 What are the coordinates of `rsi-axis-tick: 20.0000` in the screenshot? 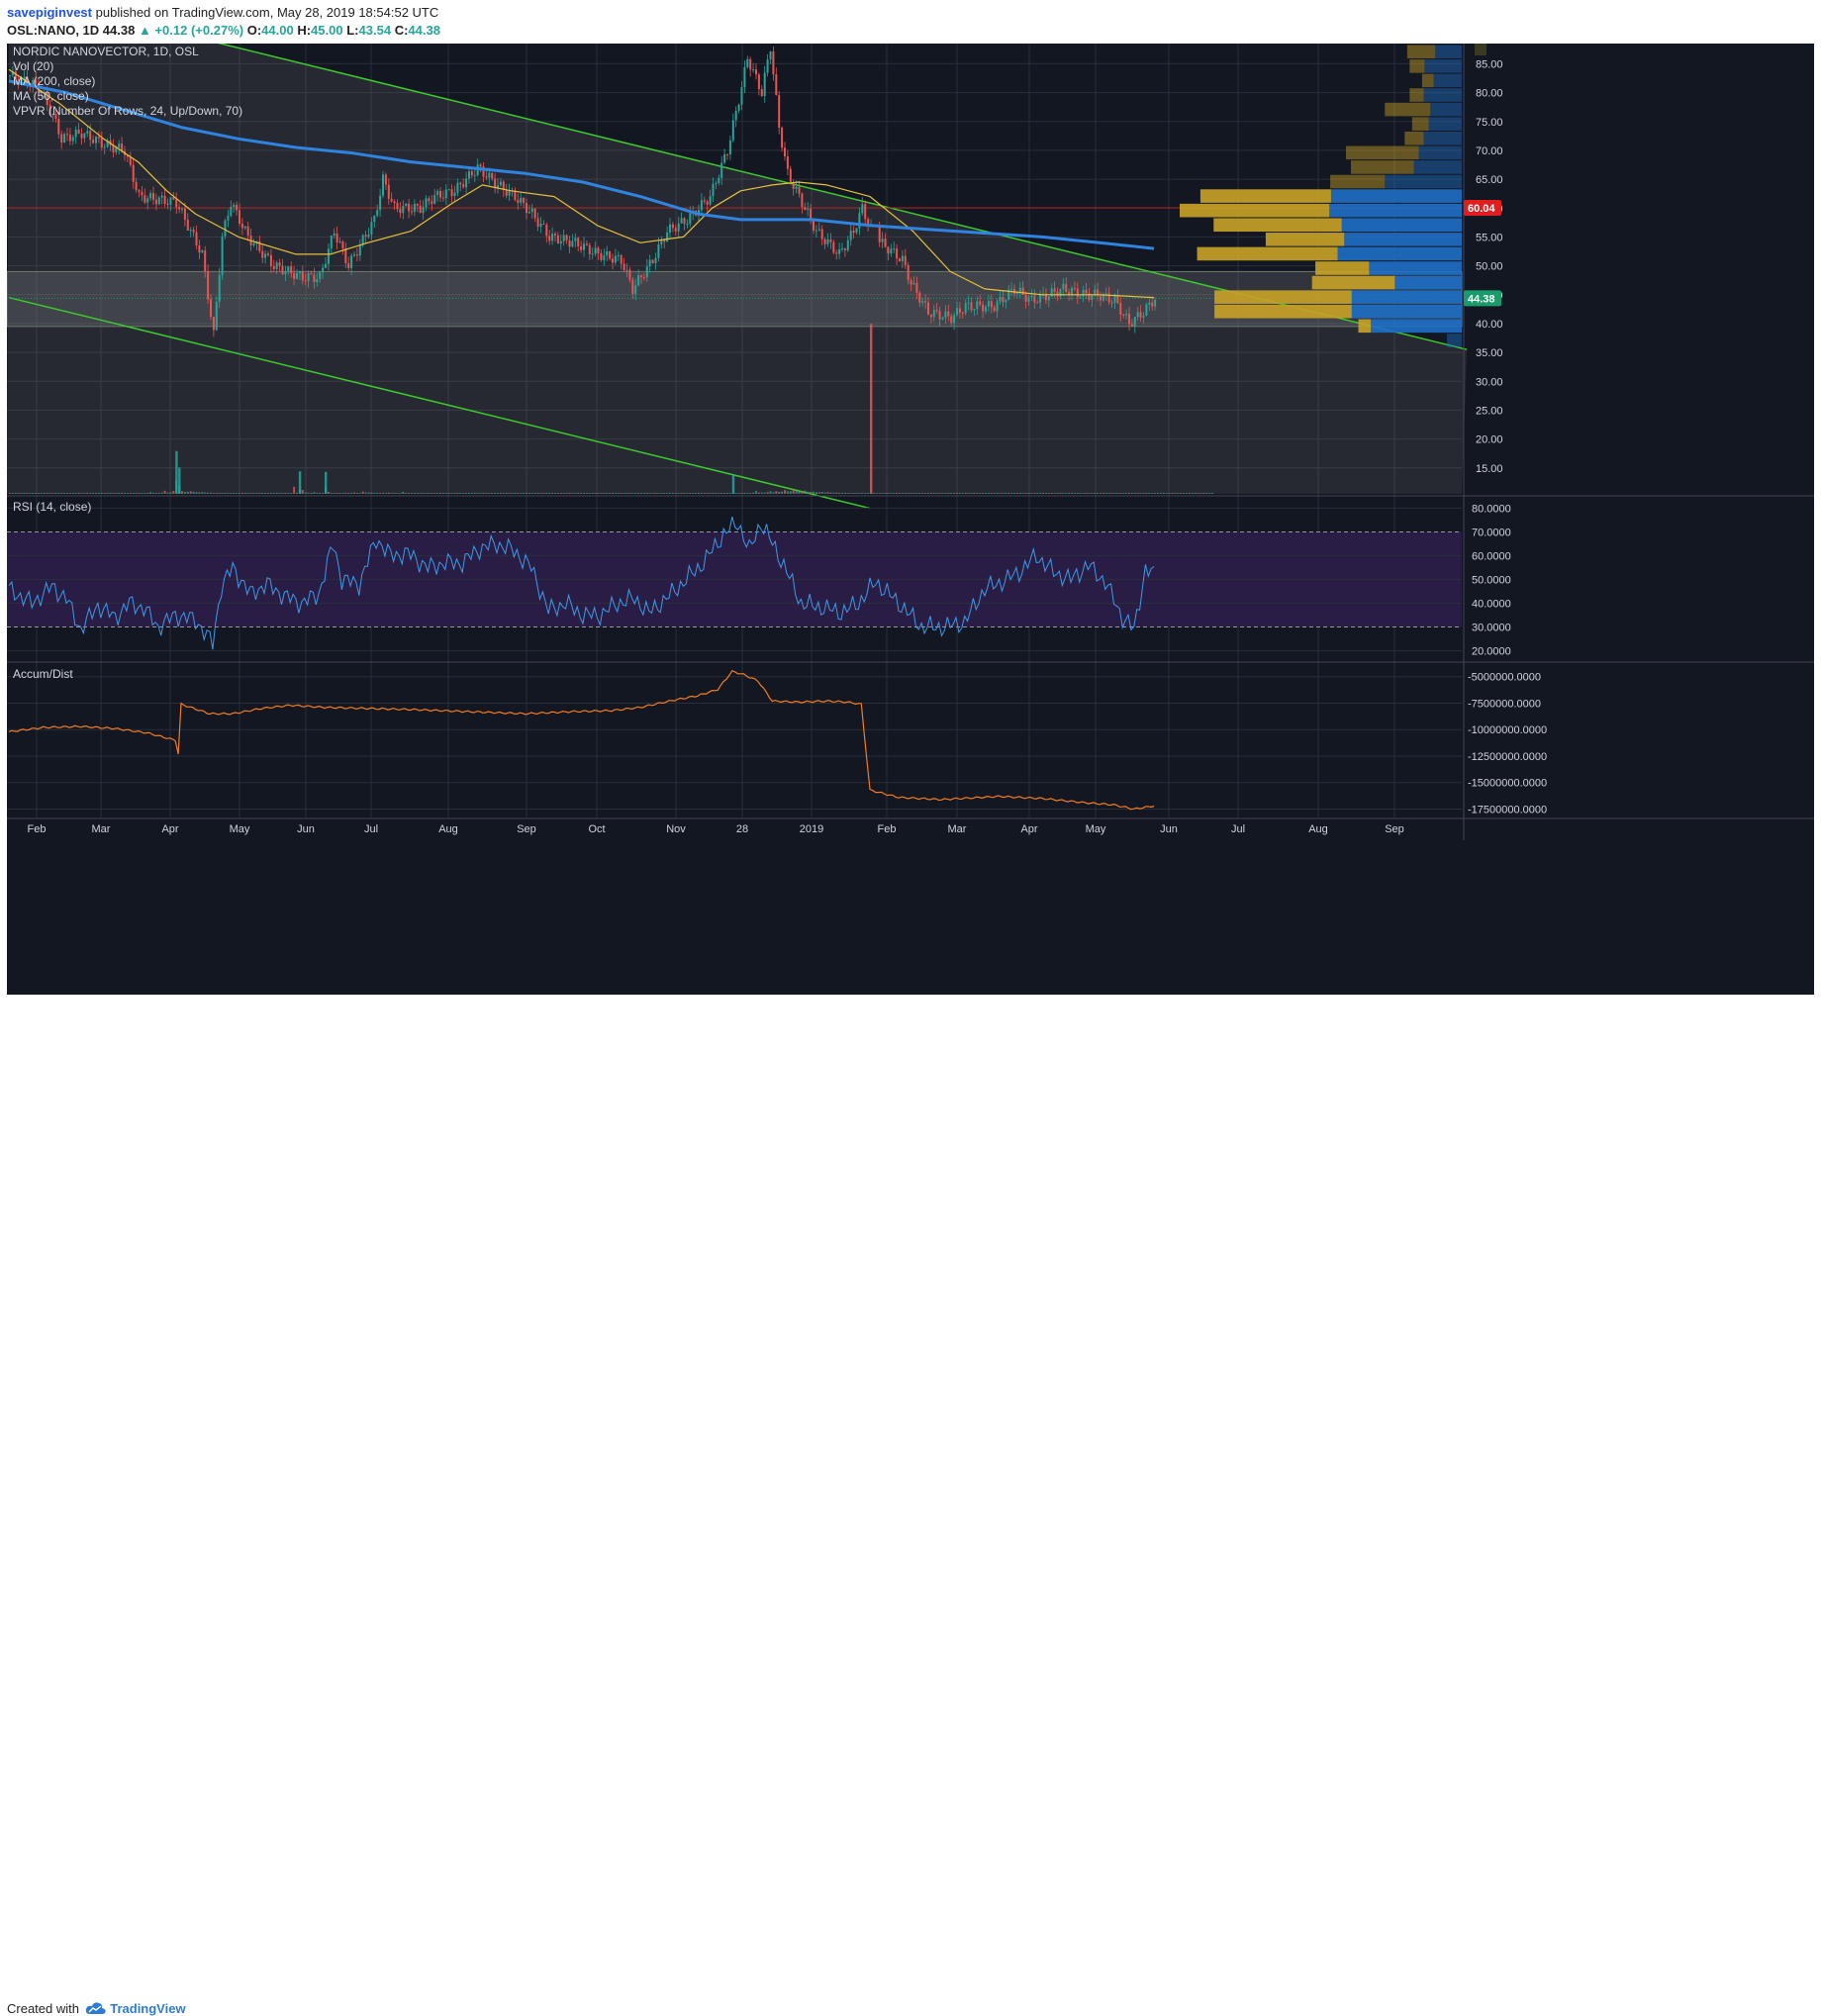 It's located at (1491, 652).